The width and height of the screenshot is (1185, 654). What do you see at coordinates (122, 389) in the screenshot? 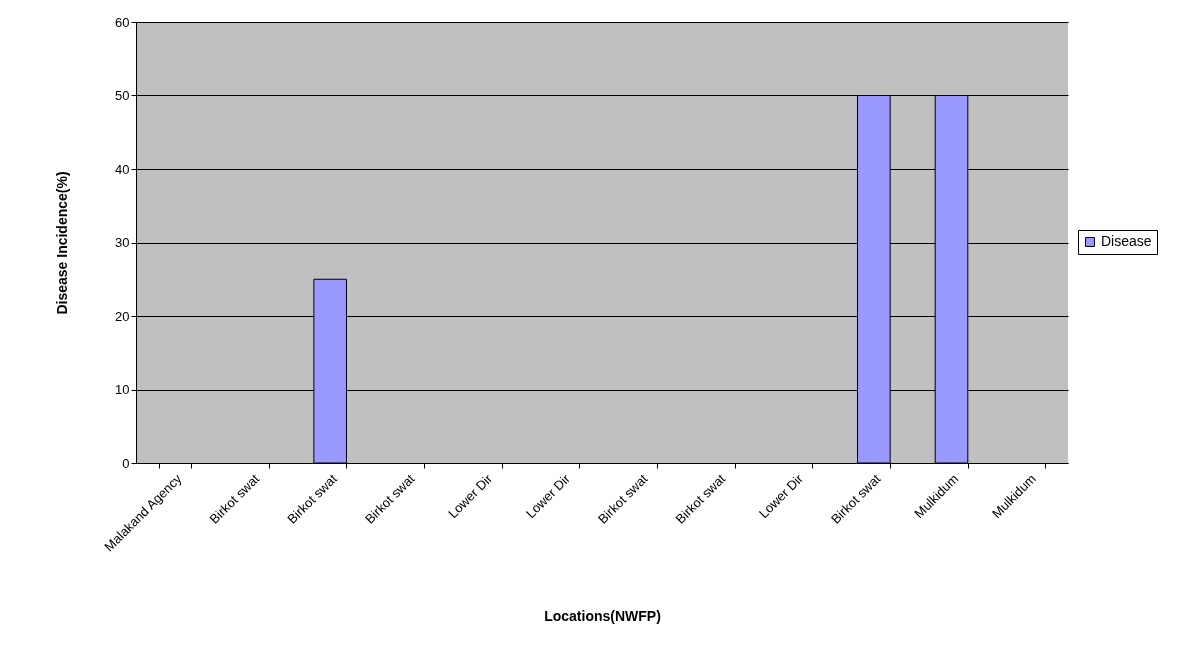
I see `y-tick-label: 10` at bounding box center [122, 389].